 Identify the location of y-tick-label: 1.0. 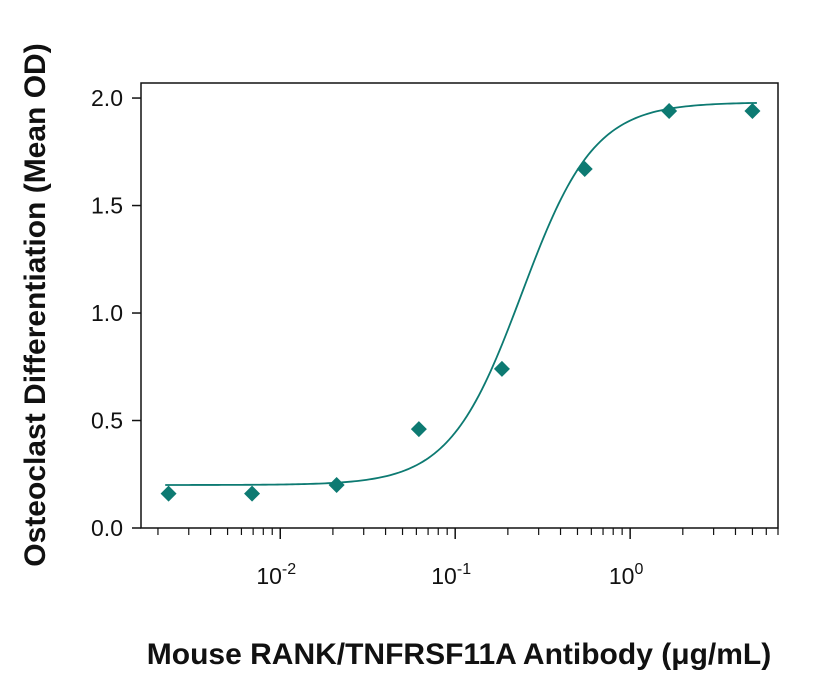
(107, 313).